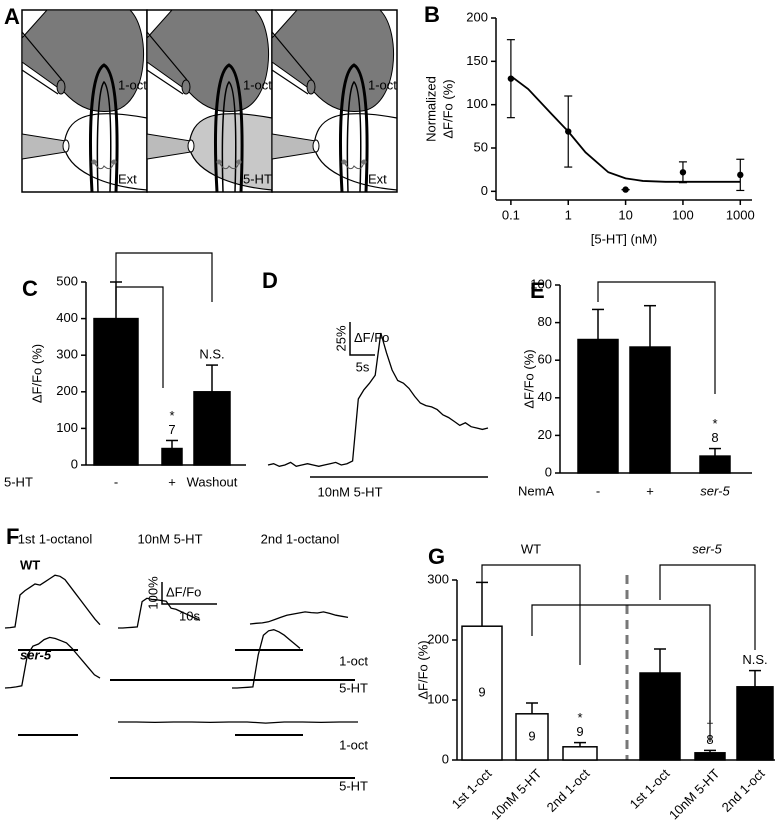 The image size is (780, 820). Describe the element at coordinates (477, 60) in the screenshot. I see `y-tick-label: 150` at that location.